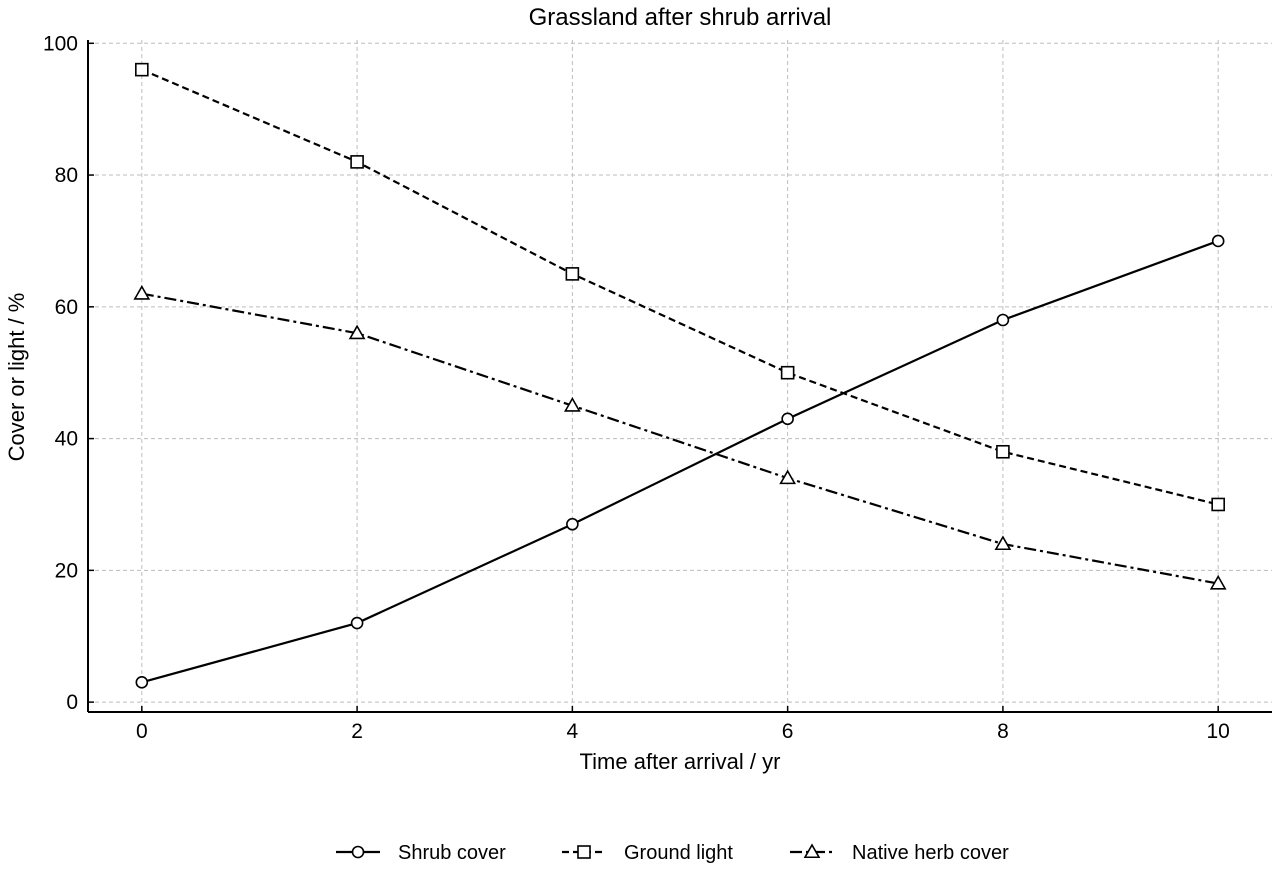  I want to click on x-tick-label: 2, so click(357, 731).